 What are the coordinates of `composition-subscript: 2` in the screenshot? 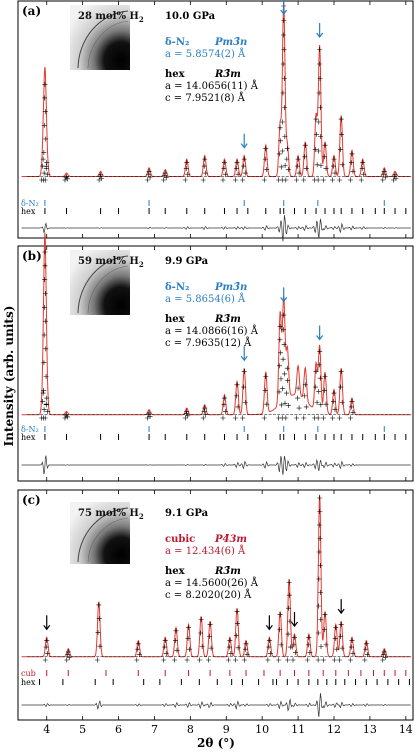 It's located at (141, 19).